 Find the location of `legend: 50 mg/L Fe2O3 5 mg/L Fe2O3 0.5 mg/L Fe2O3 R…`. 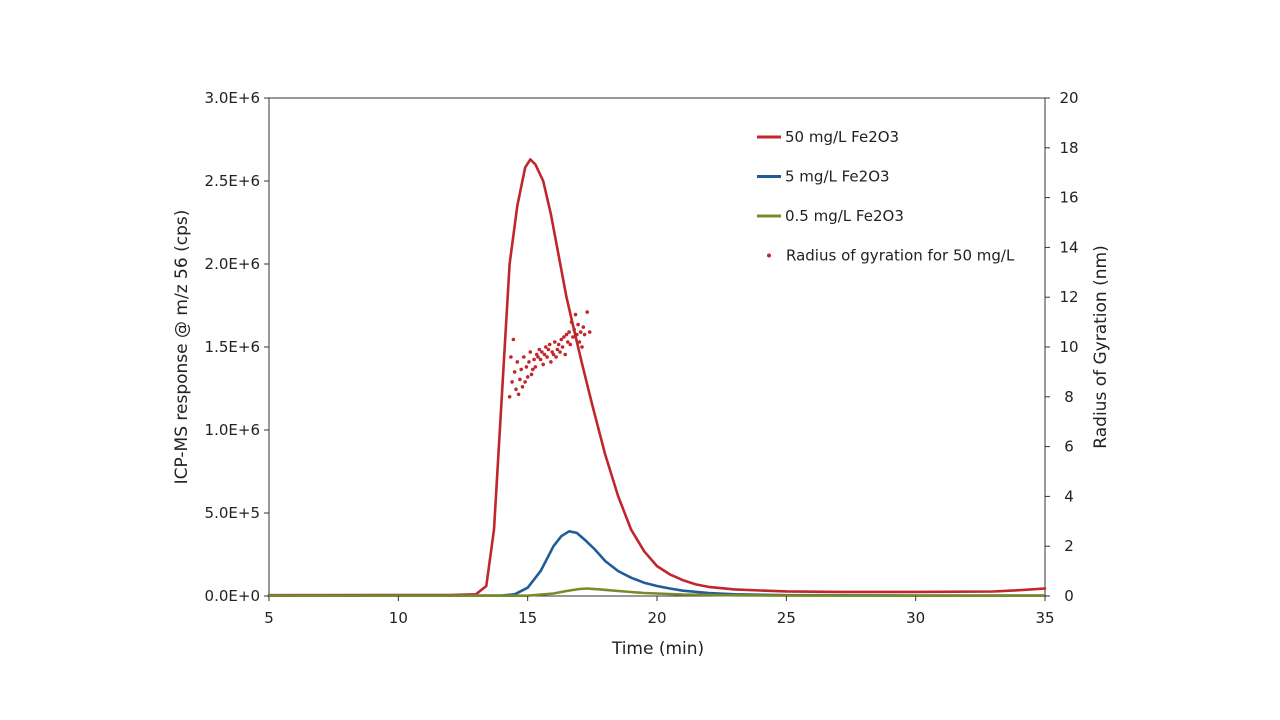

legend: 50 mg/L Fe2O3 5 mg/L Fe2O3 0.5 mg/L Fe2O3 R… is located at coordinates (886, 196).